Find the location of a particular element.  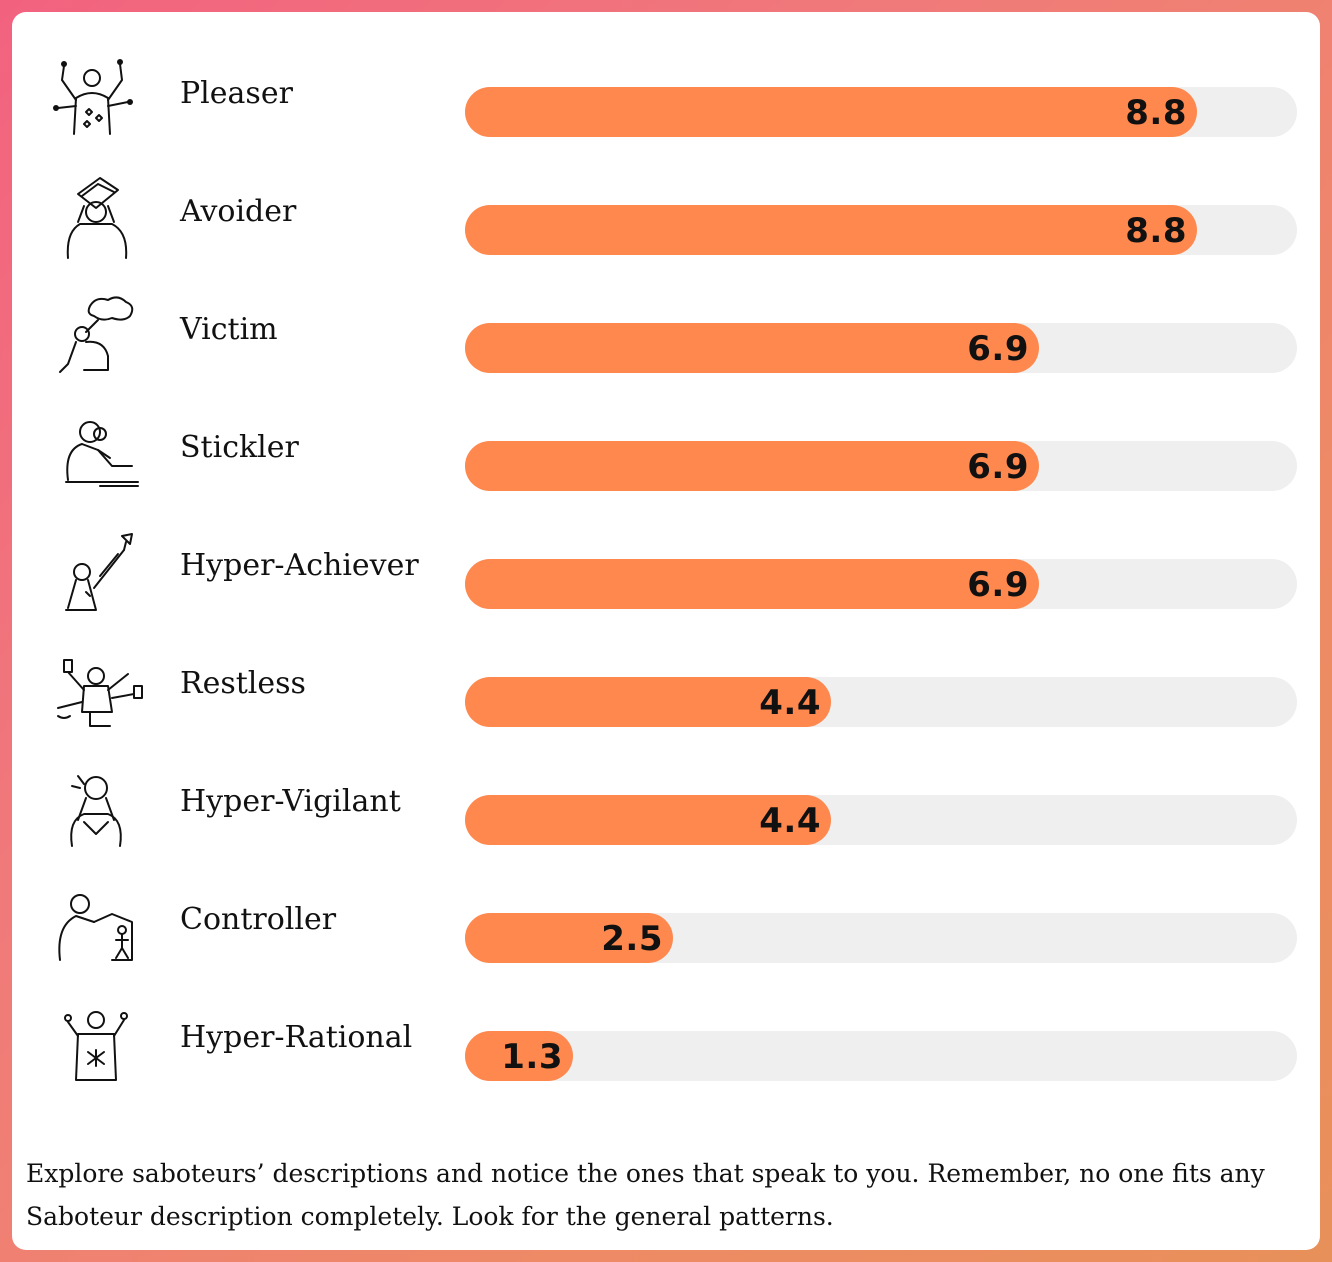

bar-value-label: 1.3 is located at coordinates (532, 1057).